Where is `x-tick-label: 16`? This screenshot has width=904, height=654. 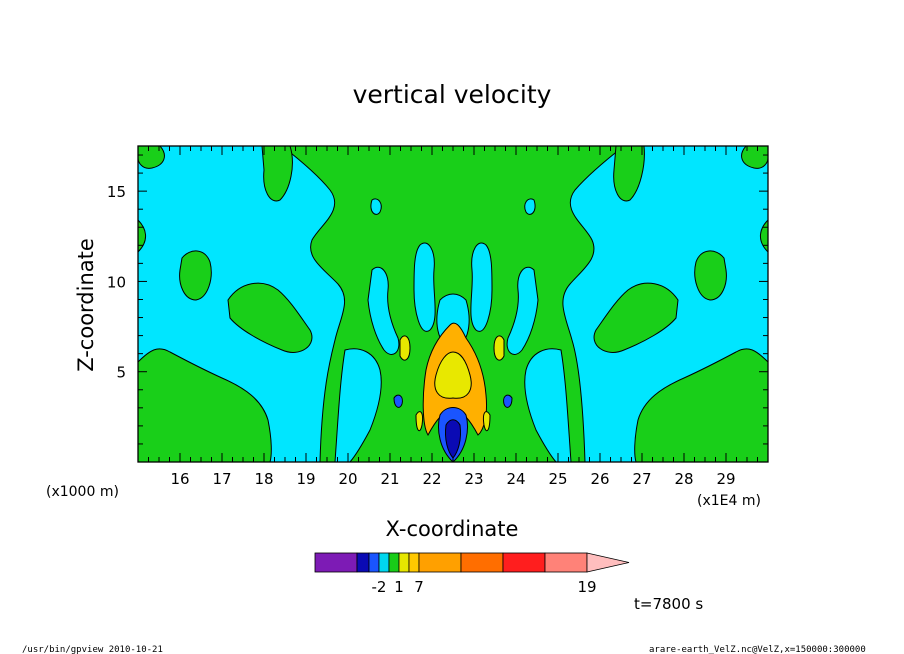 x-tick-label: 16 is located at coordinates (179, 479).